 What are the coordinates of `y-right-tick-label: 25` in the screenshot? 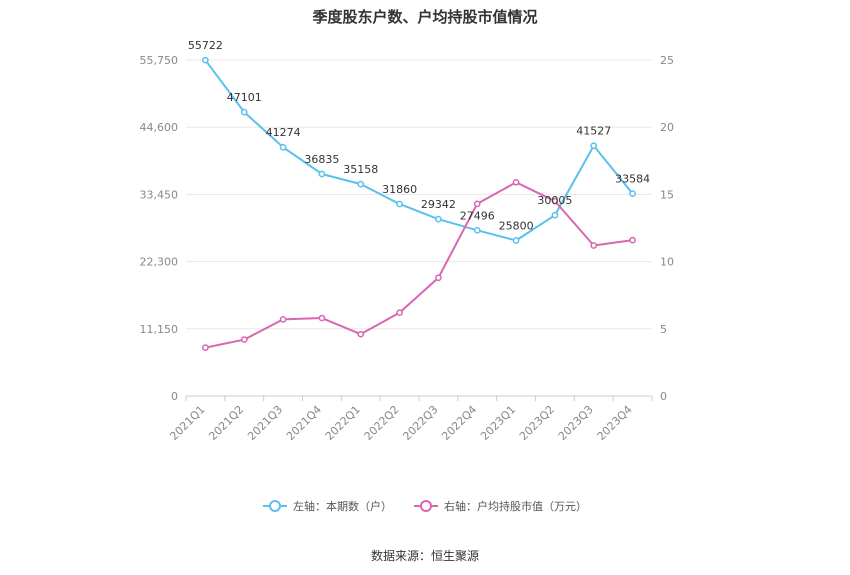 It's located at (667, 60).